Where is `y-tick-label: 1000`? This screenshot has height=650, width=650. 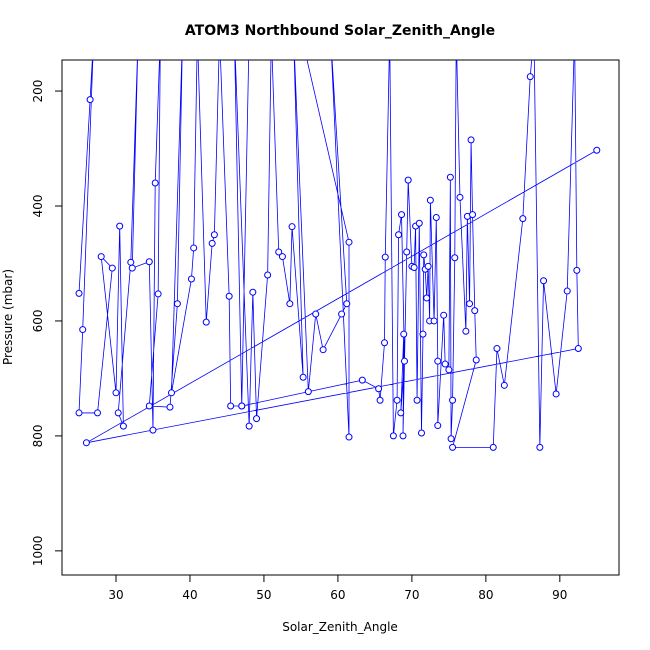 y-tick-label: 1000 is located at coordinates (38, 551).